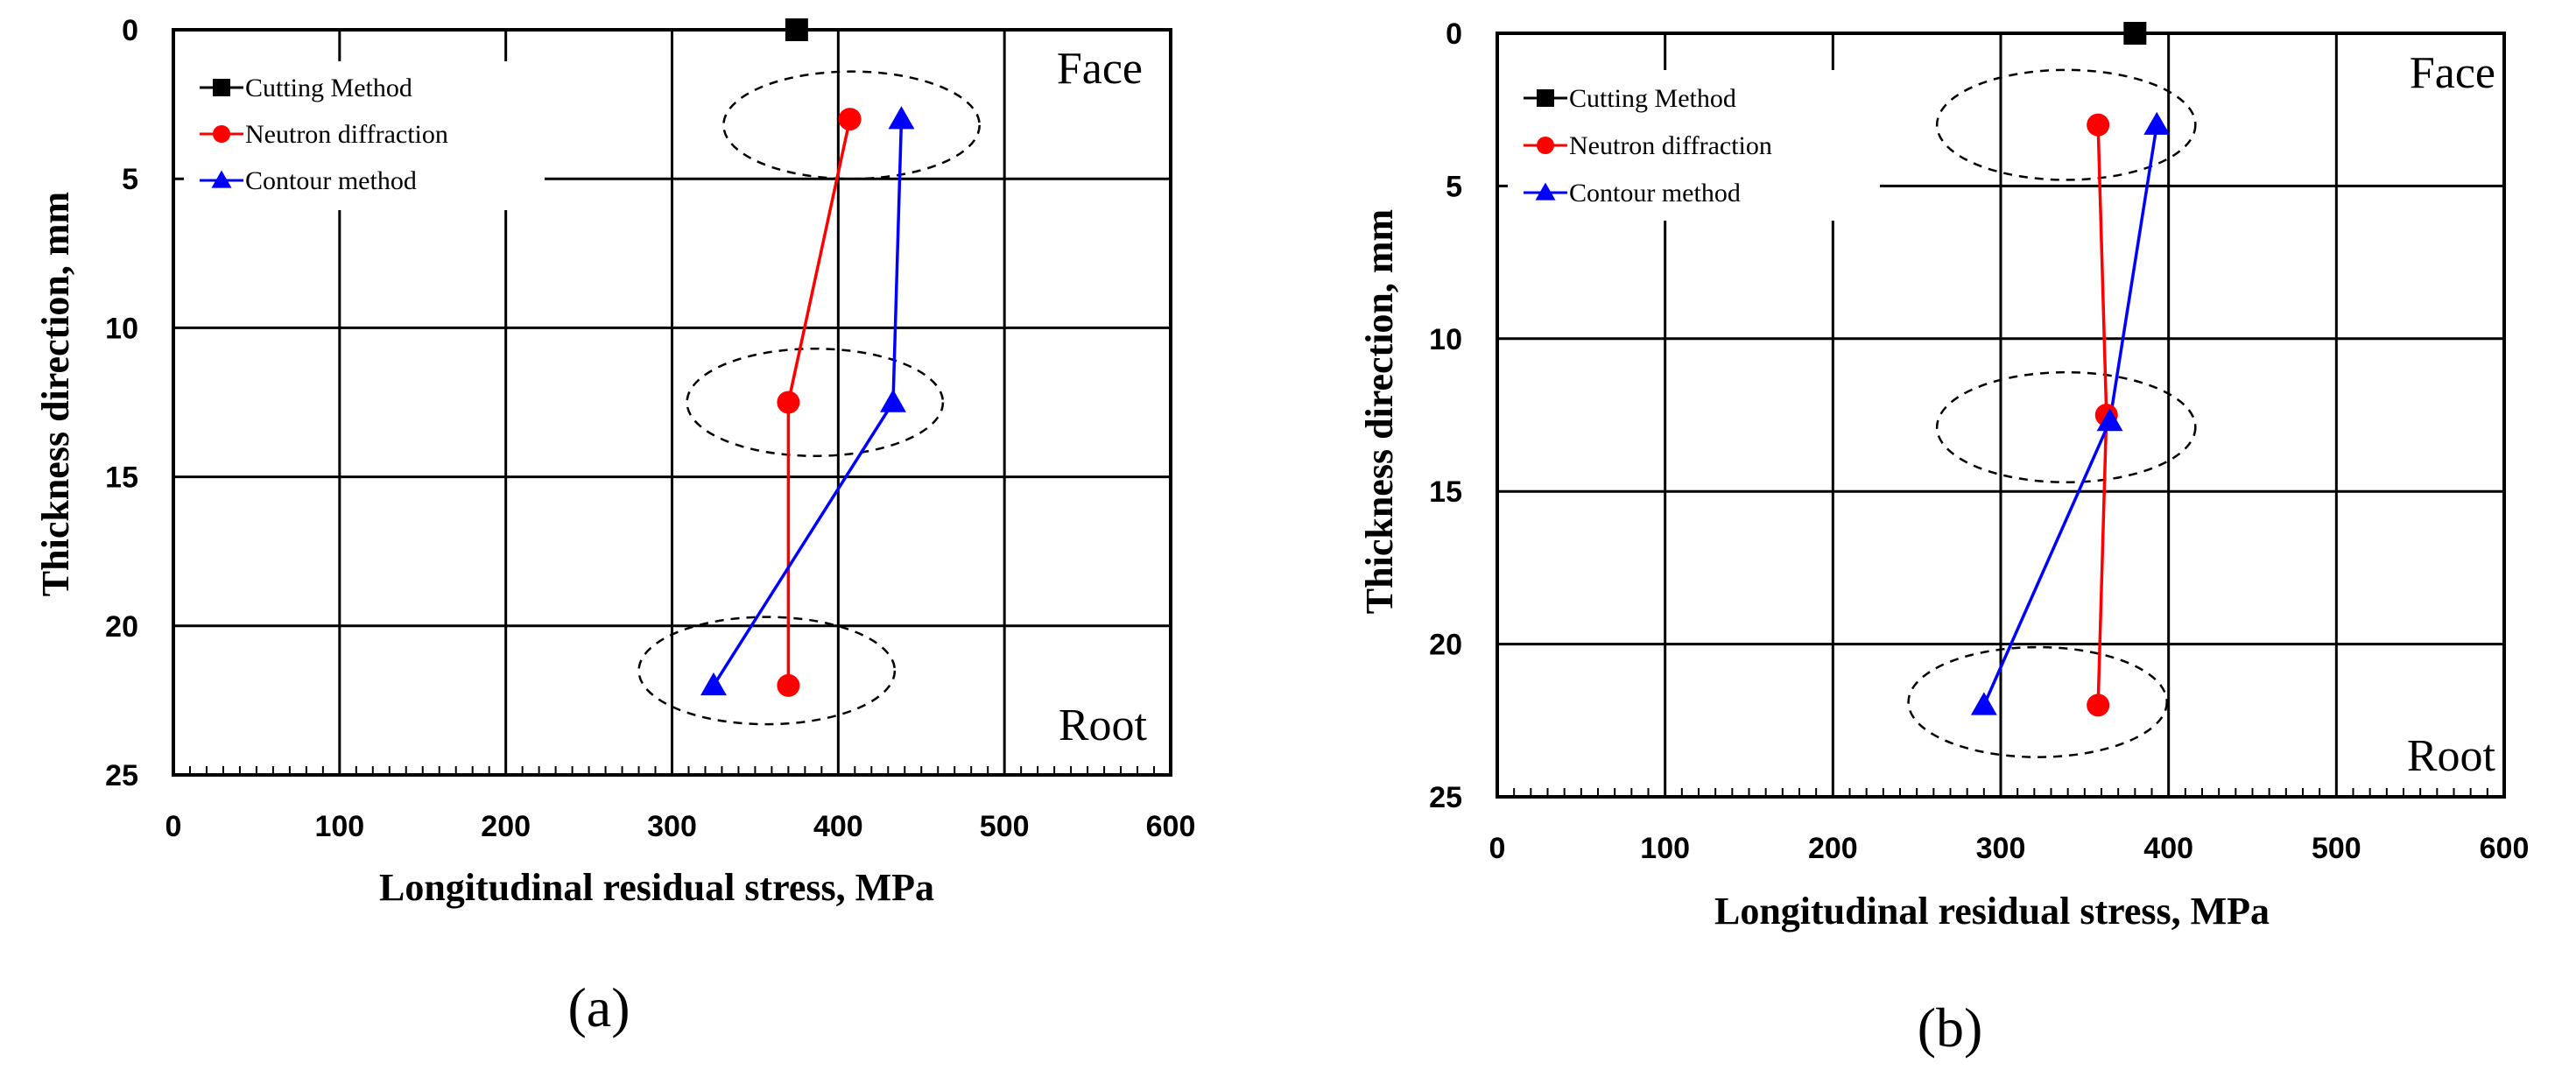 The width and height of the screenshot is (2576, 1070). Describe the element at coordinates (598, 1007) in the screenshot. I see `panel-label-a: (a)` at that location.